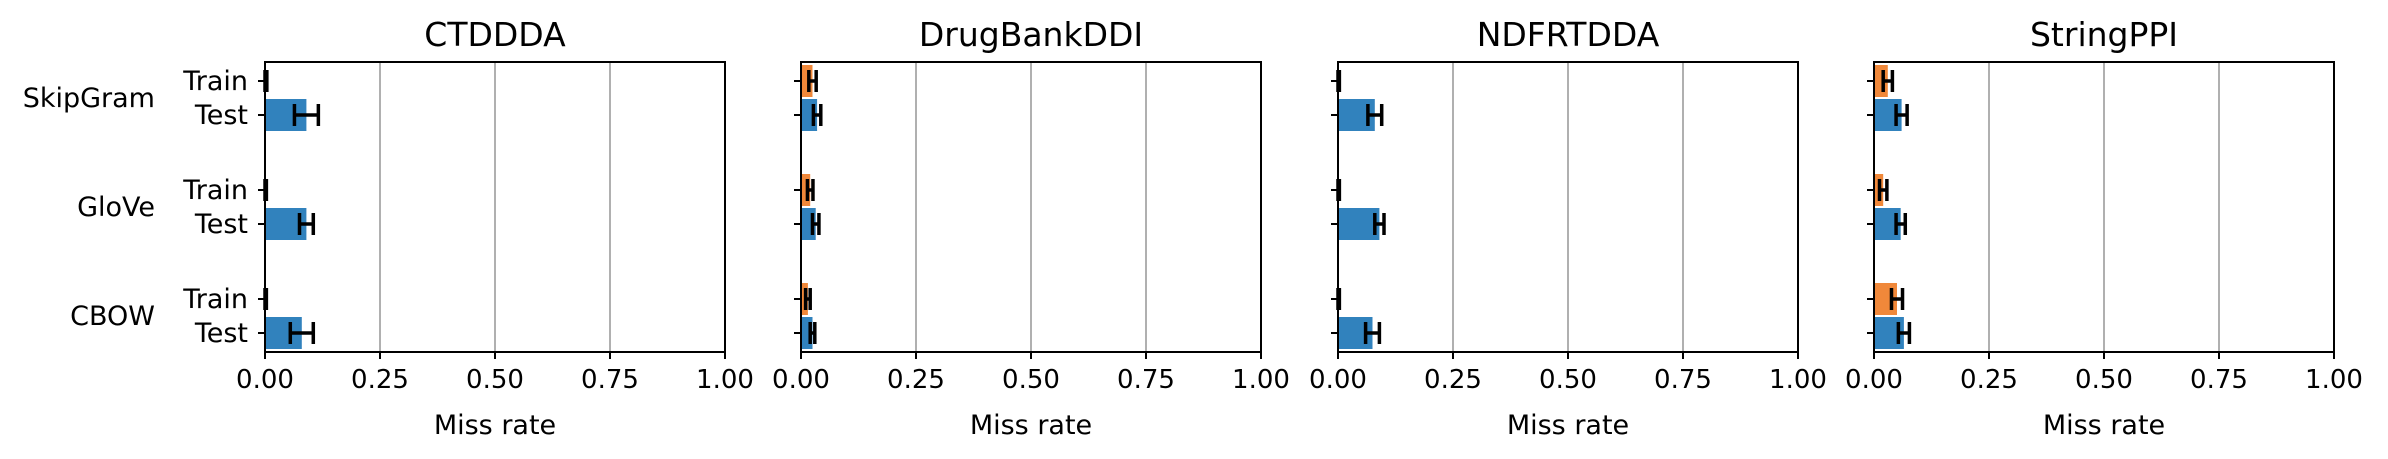 This screenshot has width=2388, height=459. I want to click on bar-drugbankddi-skipgram-train, so click(807, 81).